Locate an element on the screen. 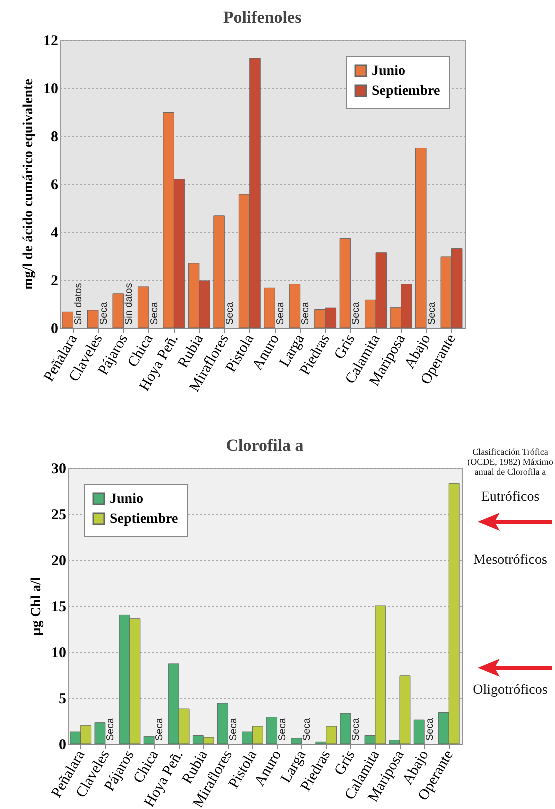  y-tick-label: 12 is located at coordinates (51, 42).